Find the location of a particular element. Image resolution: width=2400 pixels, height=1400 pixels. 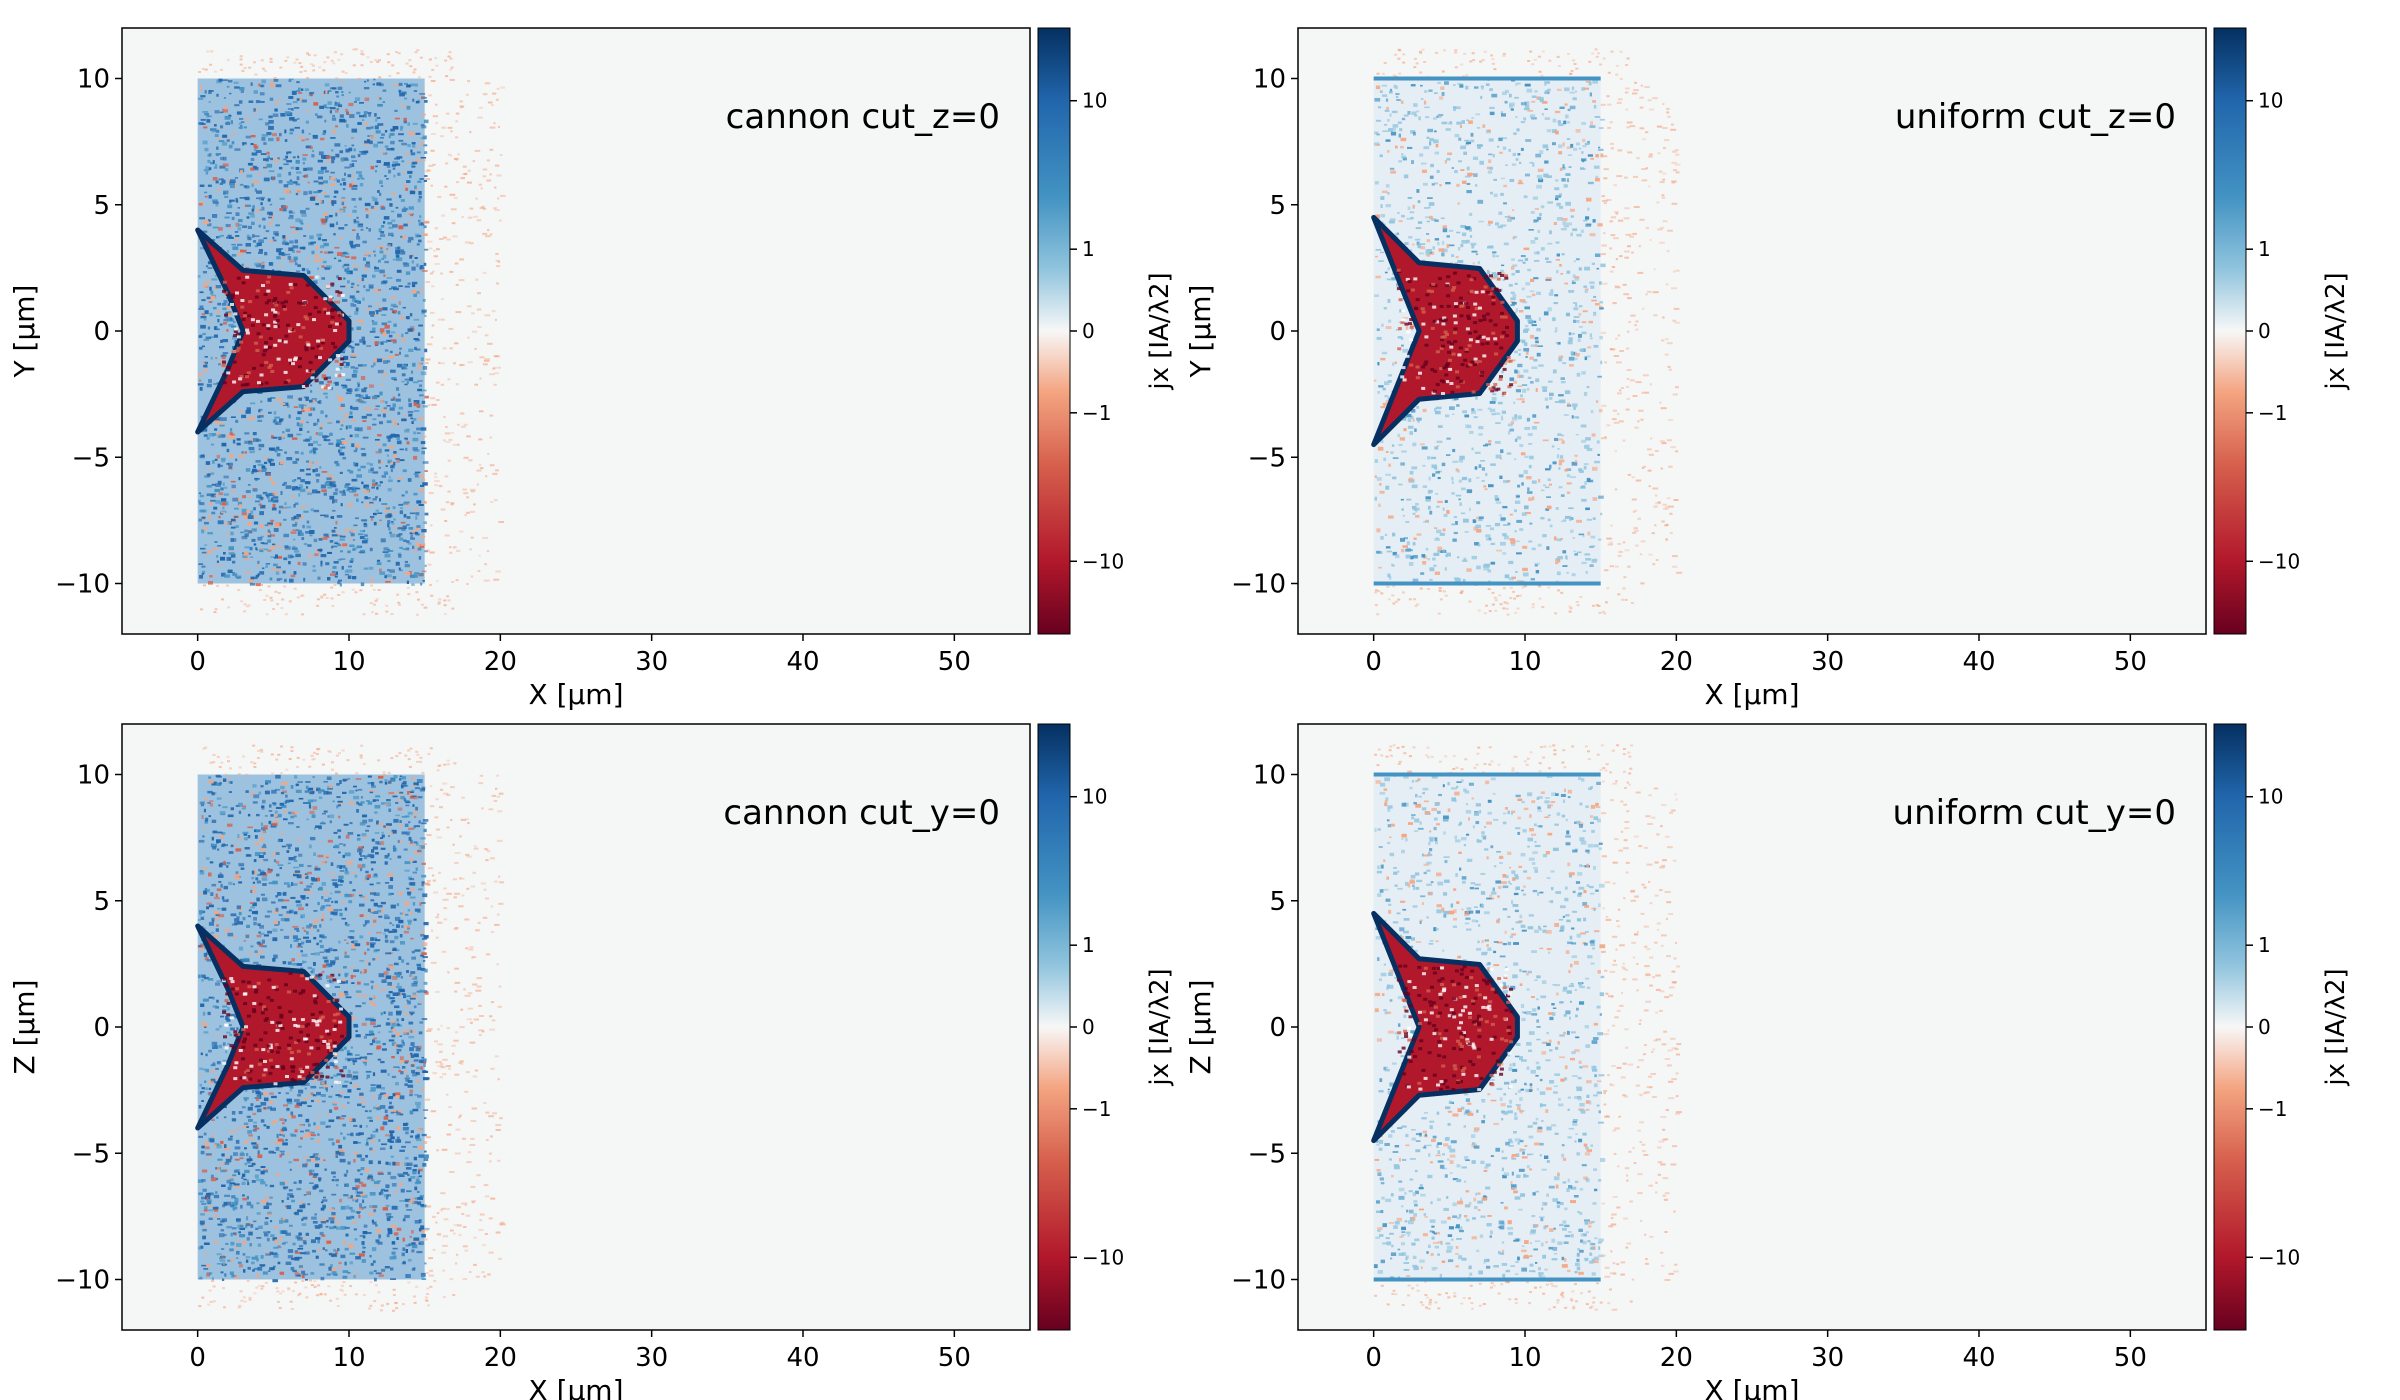

x-tick-label: 0 is located at coordinates (197, 662).